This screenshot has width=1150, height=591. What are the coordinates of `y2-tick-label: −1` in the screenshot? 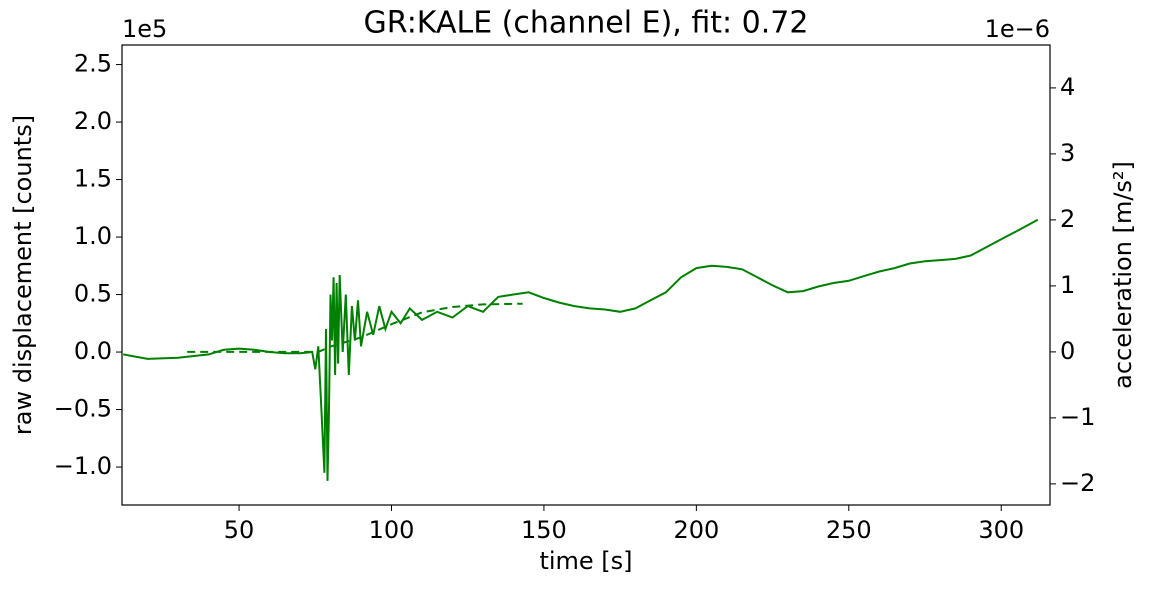 It's located at (1077, 417).